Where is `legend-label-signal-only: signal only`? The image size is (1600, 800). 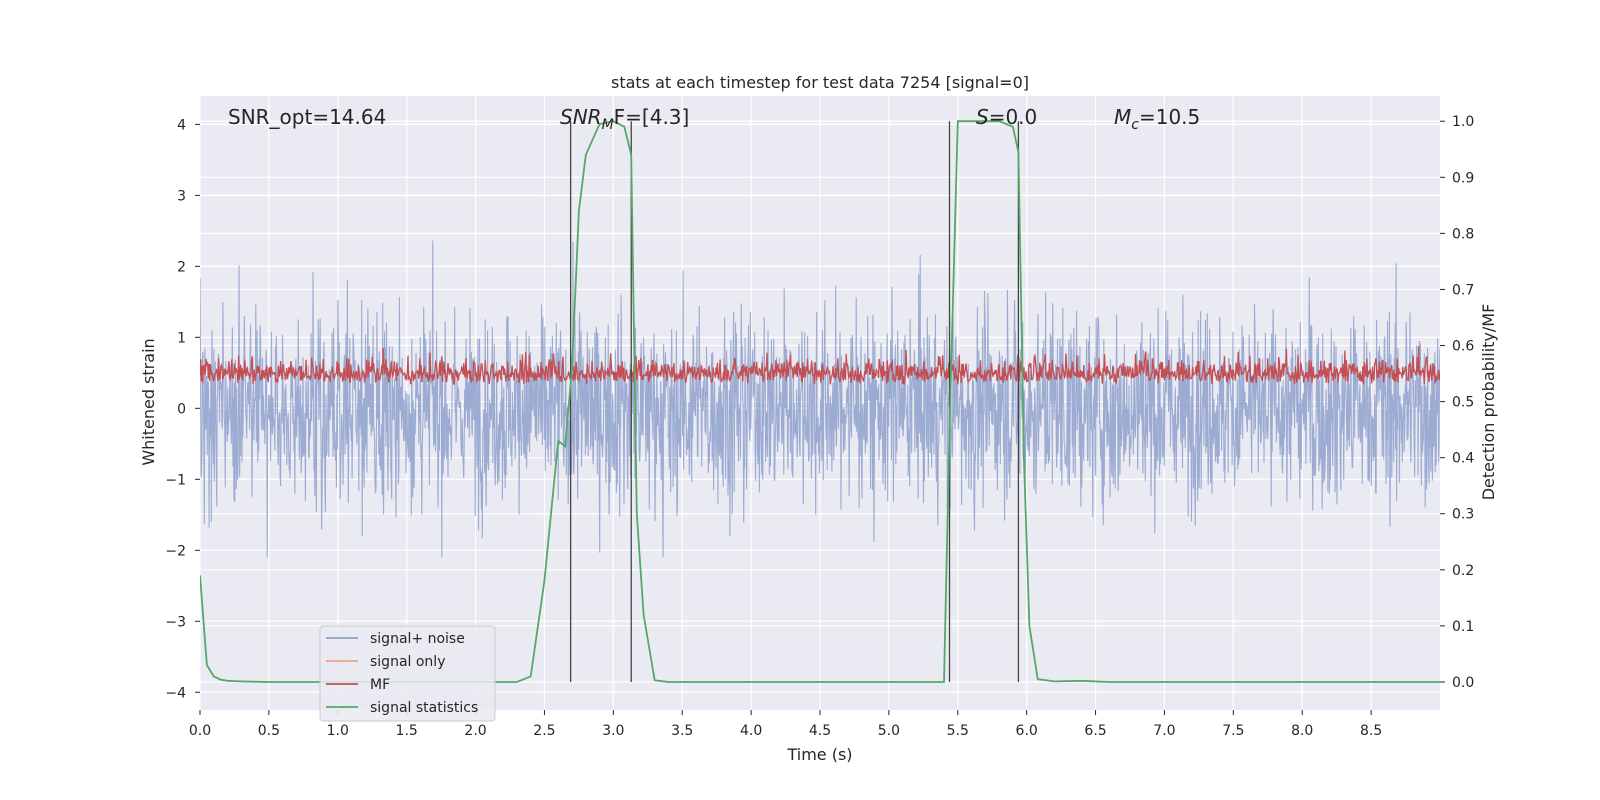
legend-label-signal-only: signal only is located at coordinates (407, 662).